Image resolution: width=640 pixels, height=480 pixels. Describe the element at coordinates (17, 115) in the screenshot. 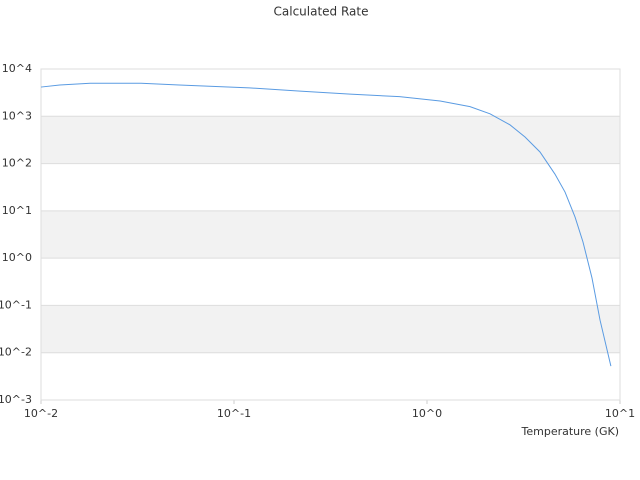

I see `y-tick-label: 10^3` at that location.